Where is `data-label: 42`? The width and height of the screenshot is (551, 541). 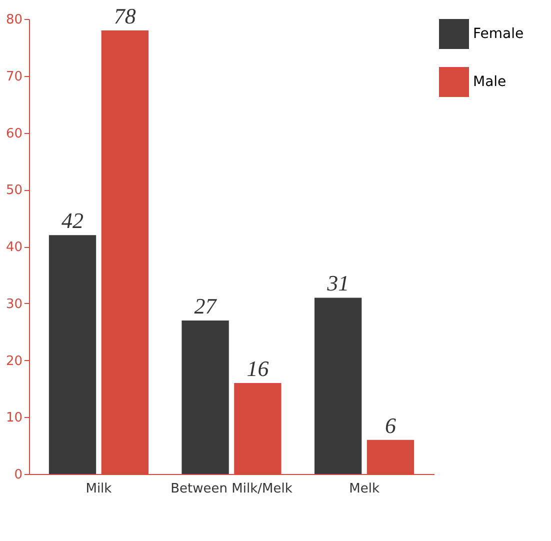
data-label: 42 is located at coordinates (73, 221).